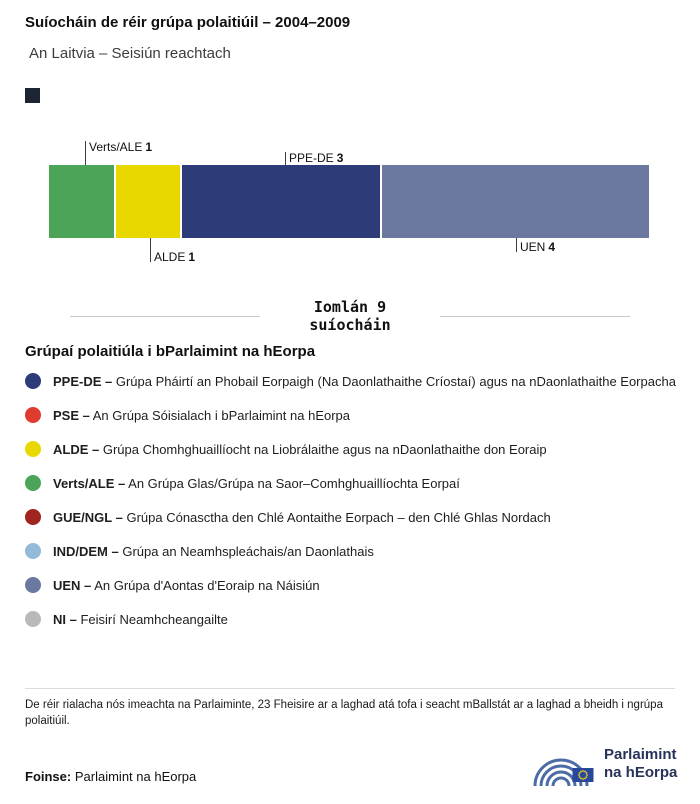 Image resolution: width=700 pixels, height=804 pixels. I want to click on source-value: Parlaimint na hEorpa, so click(135, 776).